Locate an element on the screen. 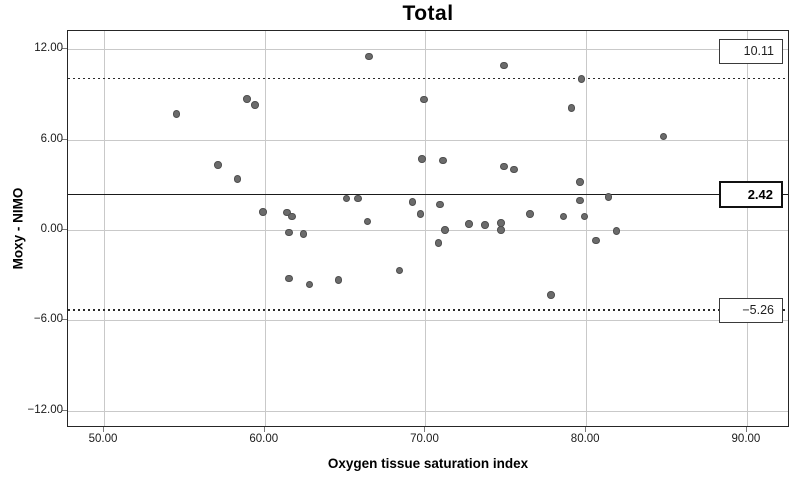 This screenshot has height=479, width=791. upper-limit-line is located at coordinates (428, 78).